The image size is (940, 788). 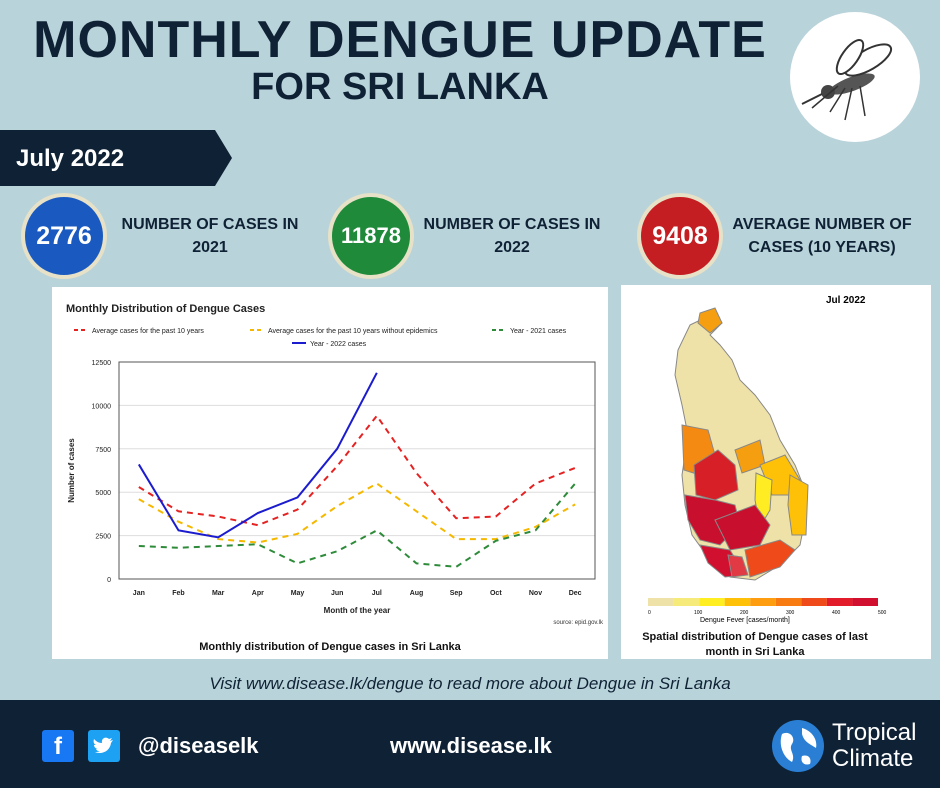 What do you see at coordinates (198, 745) in the screenshot?
I see `social-handle: @diseaselk` at bounding box center [198, 745].